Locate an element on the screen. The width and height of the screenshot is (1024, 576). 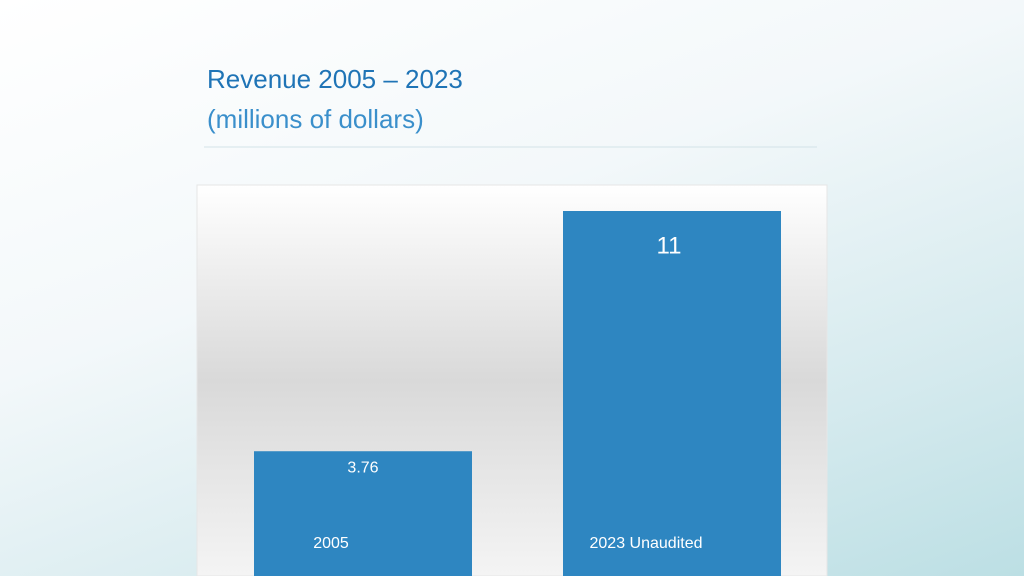
category-label: 2005 is located at coordinates (331, 543).